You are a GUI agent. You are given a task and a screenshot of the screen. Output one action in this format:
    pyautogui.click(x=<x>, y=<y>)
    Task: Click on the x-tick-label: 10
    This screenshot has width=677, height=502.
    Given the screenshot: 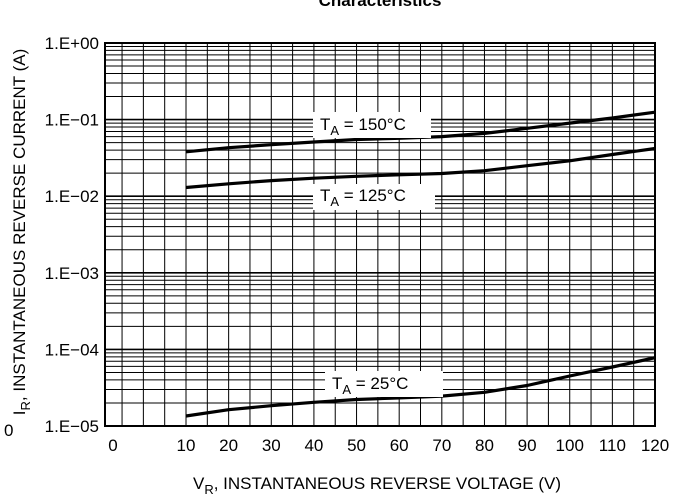 What is the action you would take?
    pyautogui.click(x=186, y=445)
    